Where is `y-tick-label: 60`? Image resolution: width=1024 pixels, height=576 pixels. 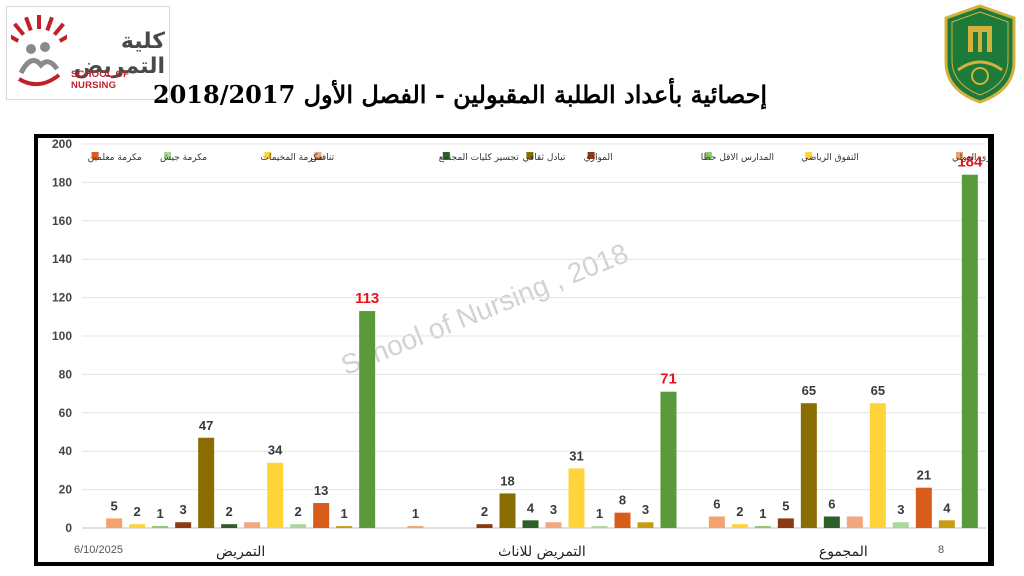 y-tick-label: 60 is located at coordinates (66, 413).